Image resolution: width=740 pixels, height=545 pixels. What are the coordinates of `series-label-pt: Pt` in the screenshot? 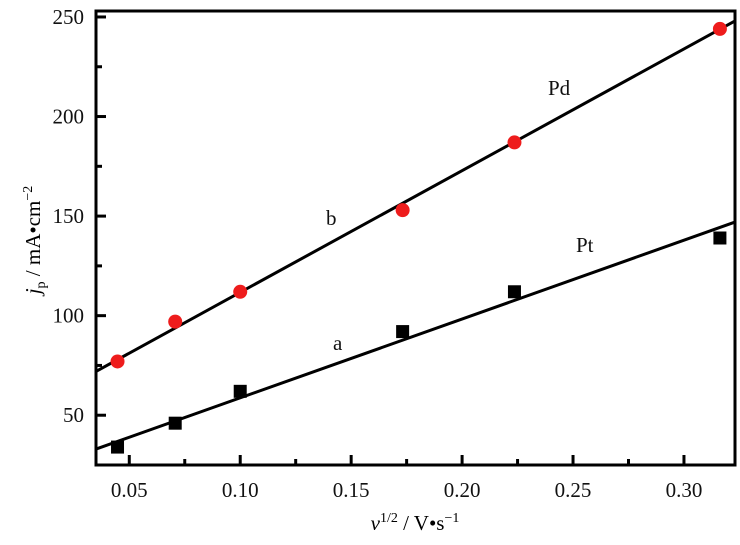 It's located at (585, 245).